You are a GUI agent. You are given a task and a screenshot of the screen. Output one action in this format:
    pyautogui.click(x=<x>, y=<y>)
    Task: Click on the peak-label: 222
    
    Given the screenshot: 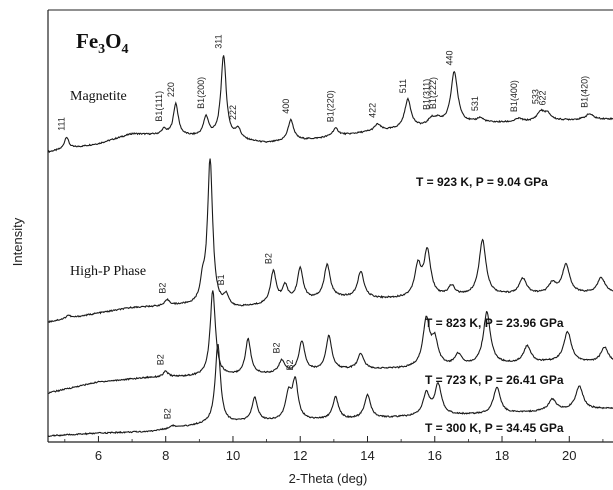 What is the action you would take?
    pyautogui.click(x=233, y=112)
    